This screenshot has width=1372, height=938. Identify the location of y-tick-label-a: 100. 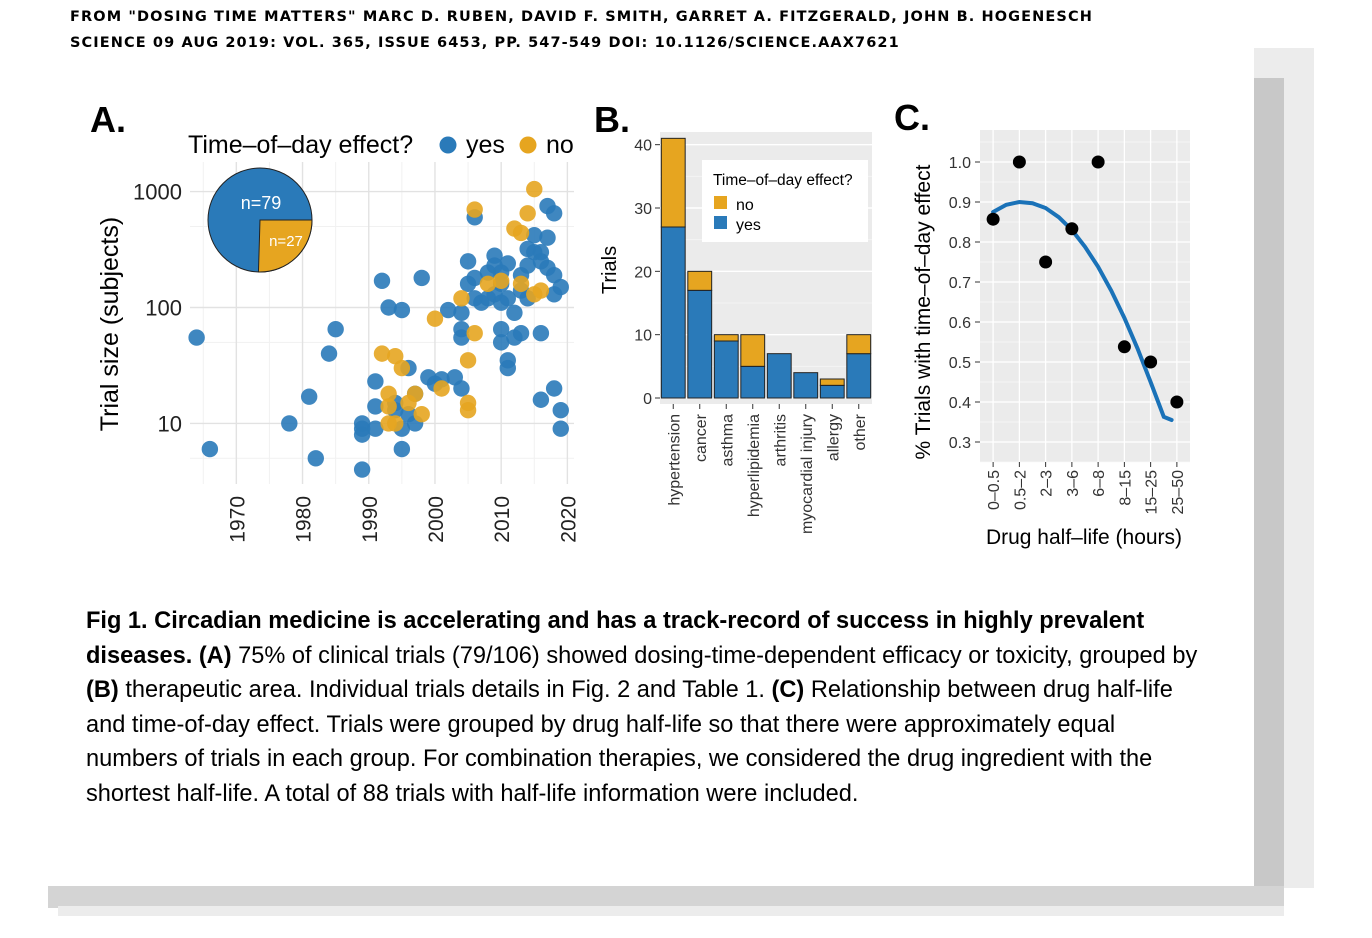
(163, 307).